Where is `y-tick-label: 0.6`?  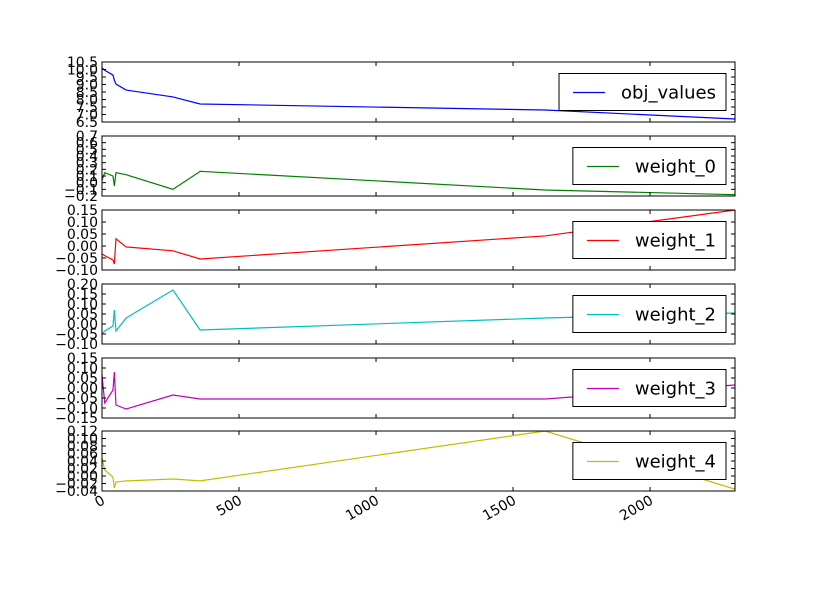
y-tick-label: 0.6 is located at coordinates (87, 144).